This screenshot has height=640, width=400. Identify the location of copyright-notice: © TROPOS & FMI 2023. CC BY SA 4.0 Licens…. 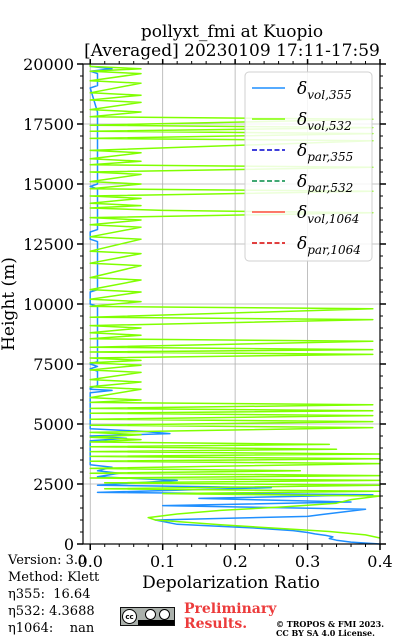
(330, 629).